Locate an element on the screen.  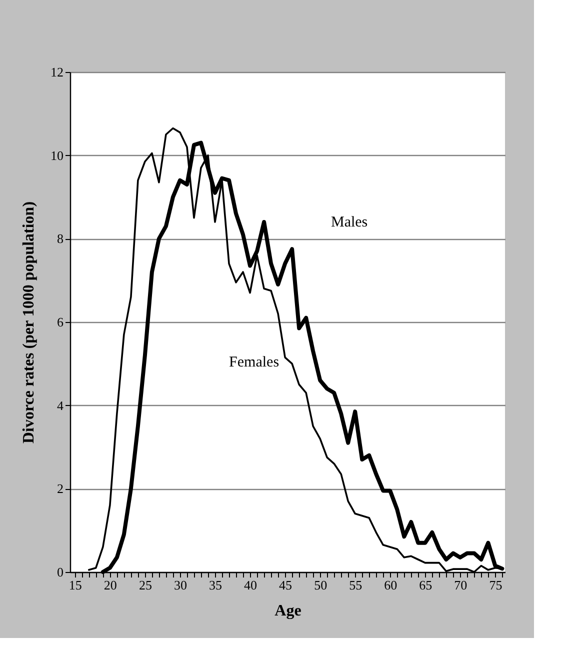
x-axis-title: Age is located at coordinates (288, 611).